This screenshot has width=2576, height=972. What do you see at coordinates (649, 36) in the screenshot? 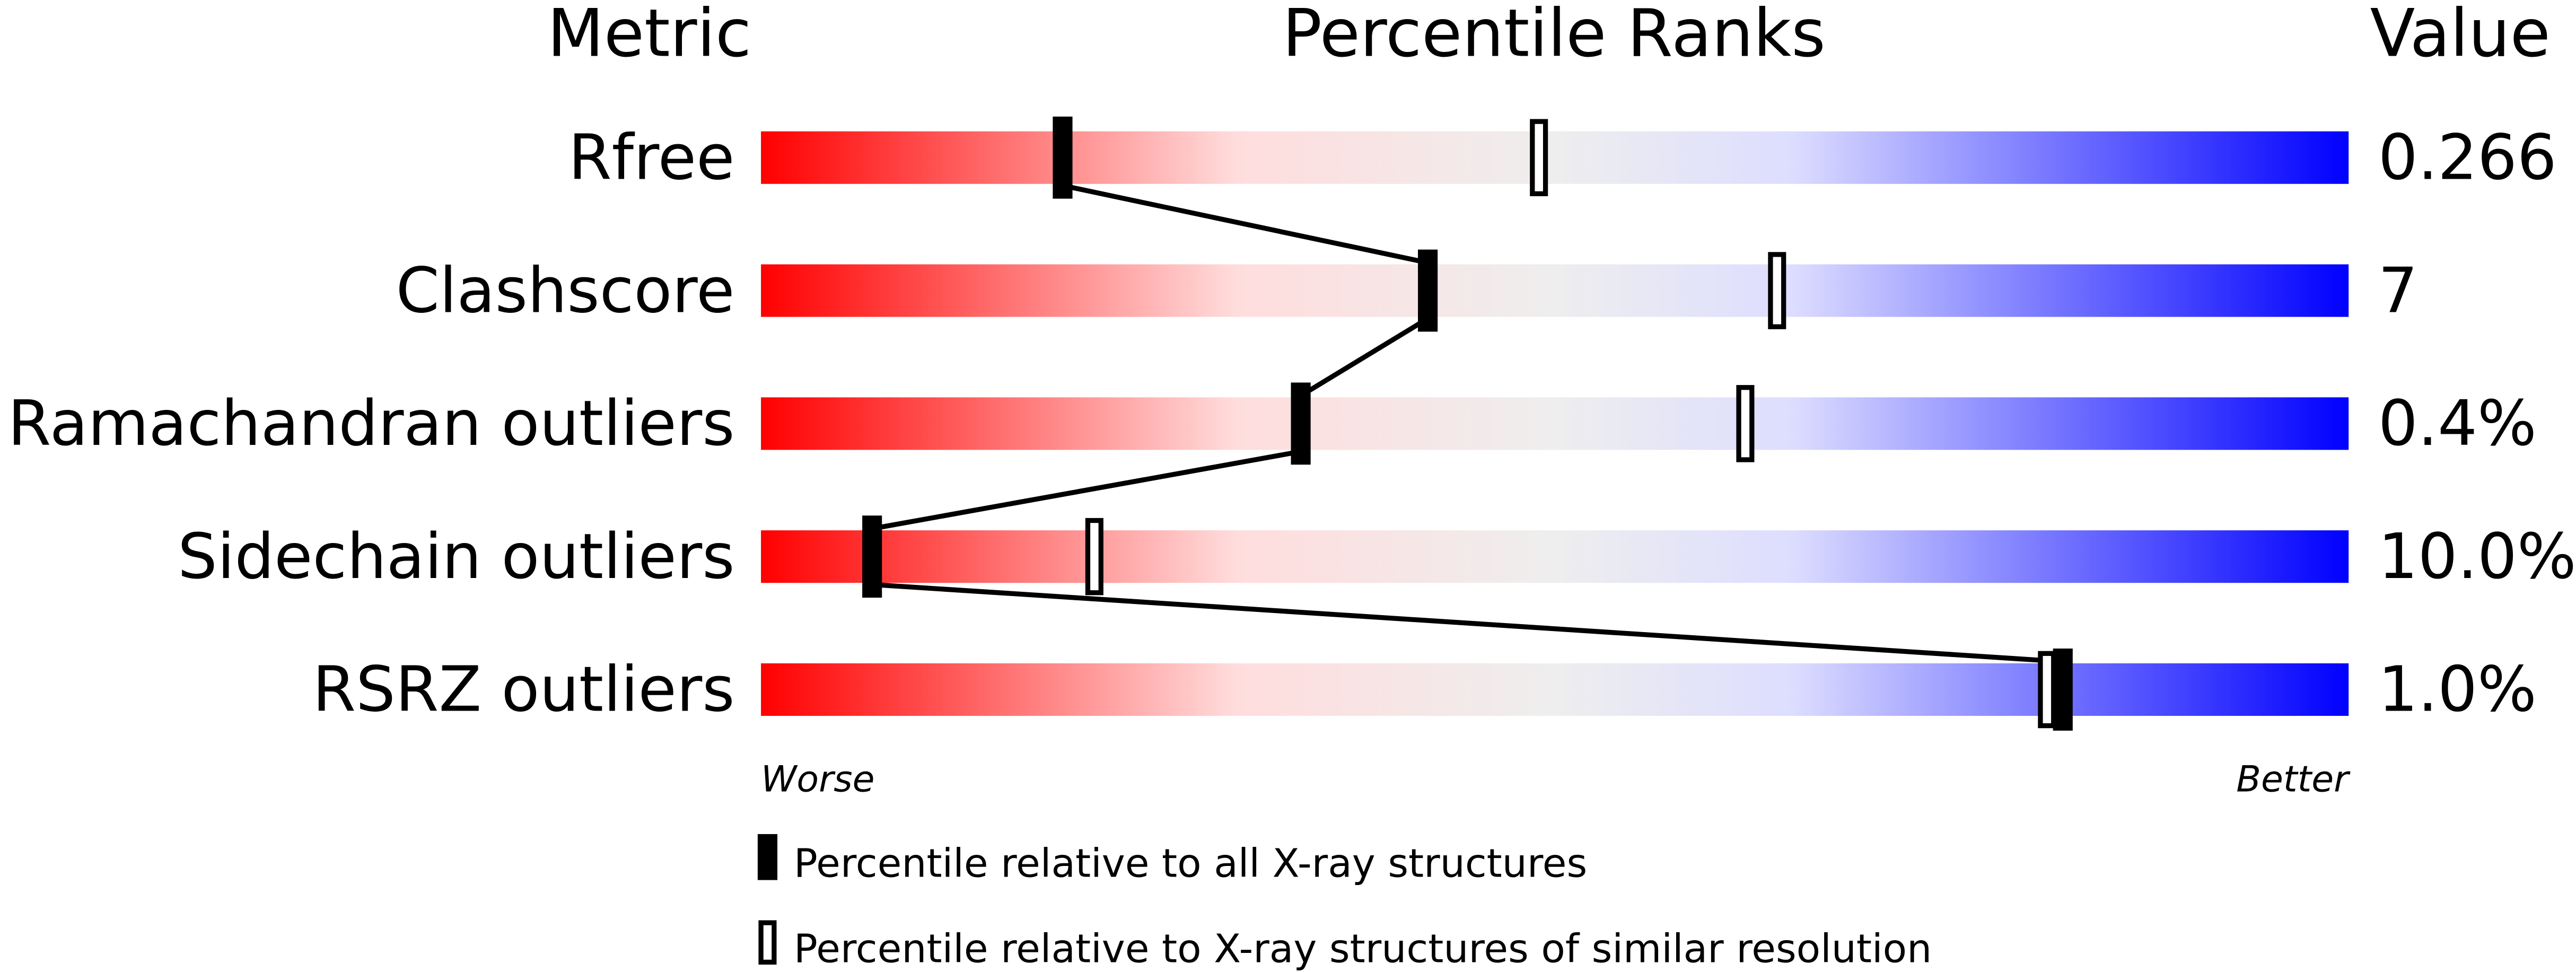
I see `header-metric: Metric` at bounding box center [649, 36].